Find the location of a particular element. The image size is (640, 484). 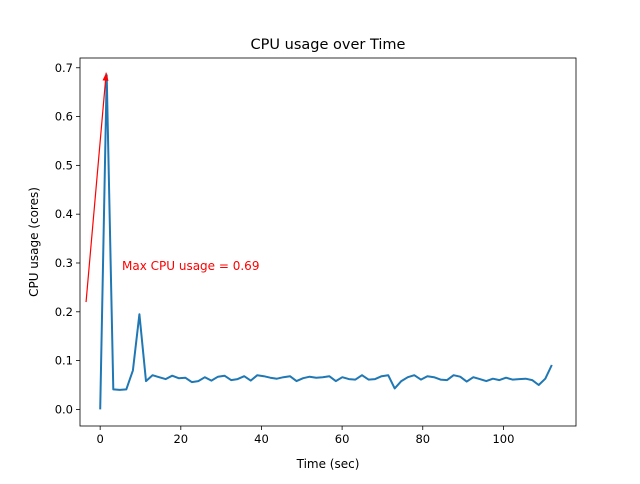

x-axis-label: Time (sec) is located at coordinates (328, 464).